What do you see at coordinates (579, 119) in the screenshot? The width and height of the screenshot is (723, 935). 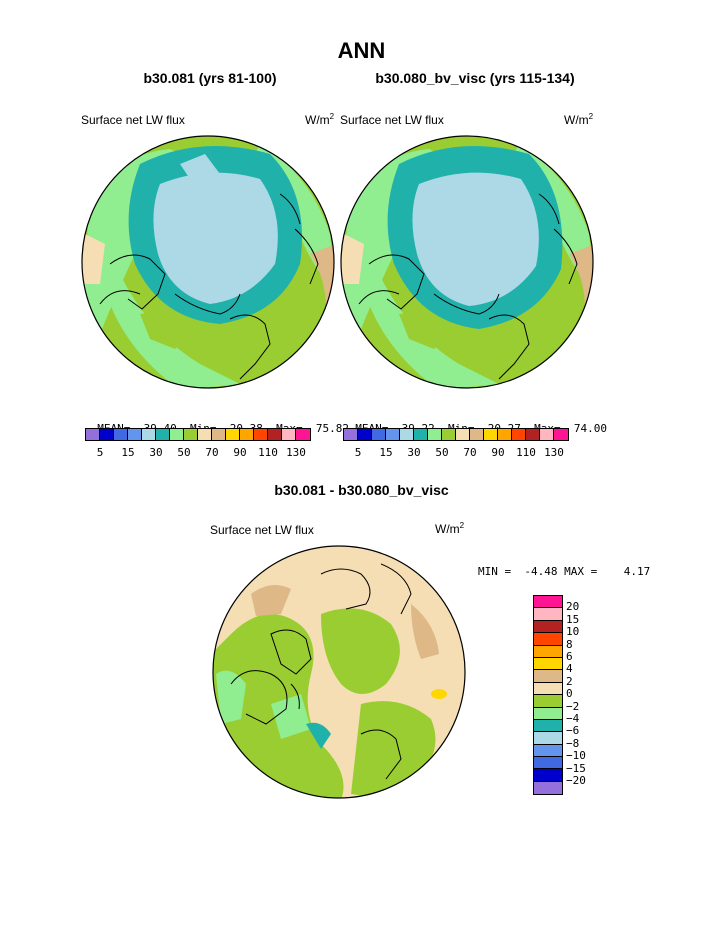 I see `panel-2-unit: W/m2` at bounding box center [579, 119].